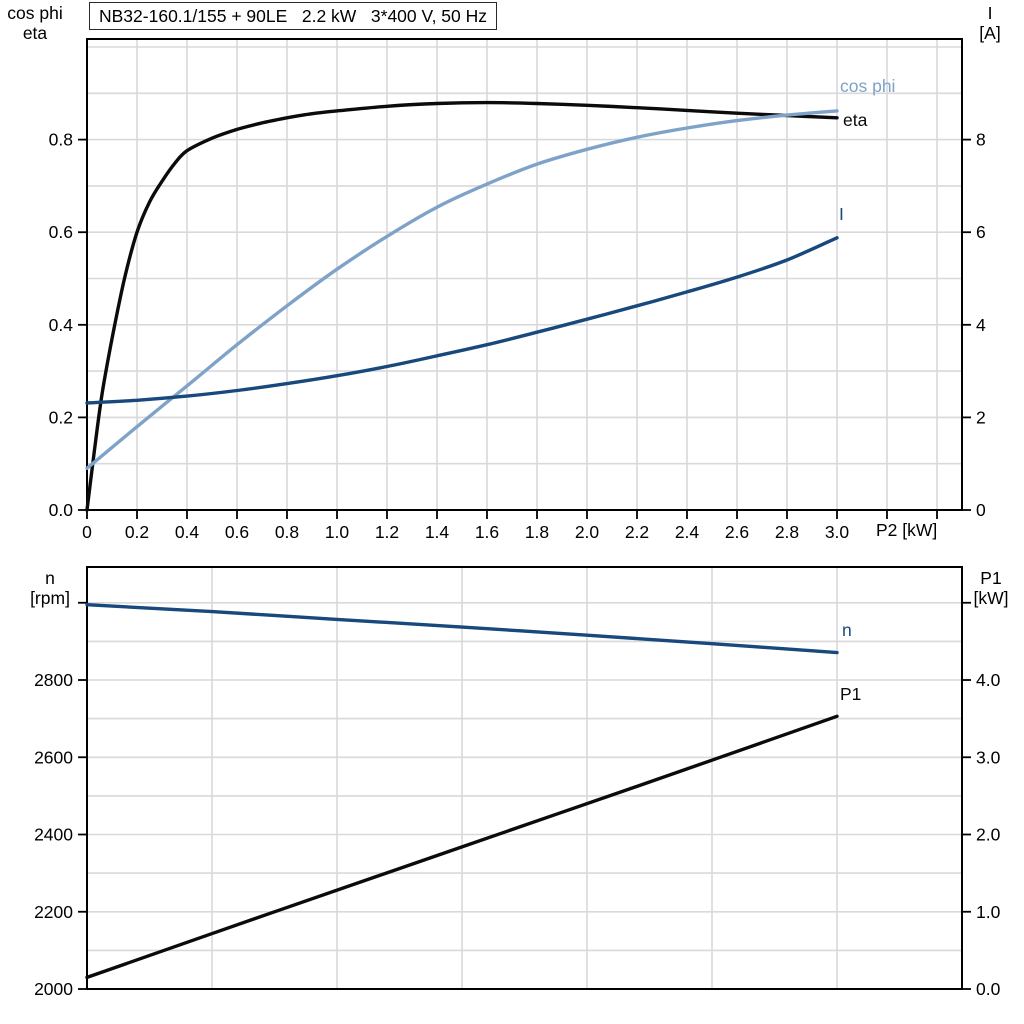 This screenshot has width=1024, height=1024. Describe the element at coordinates (981, 140) in the screenshot. I see `svg-text: 8` at that location.